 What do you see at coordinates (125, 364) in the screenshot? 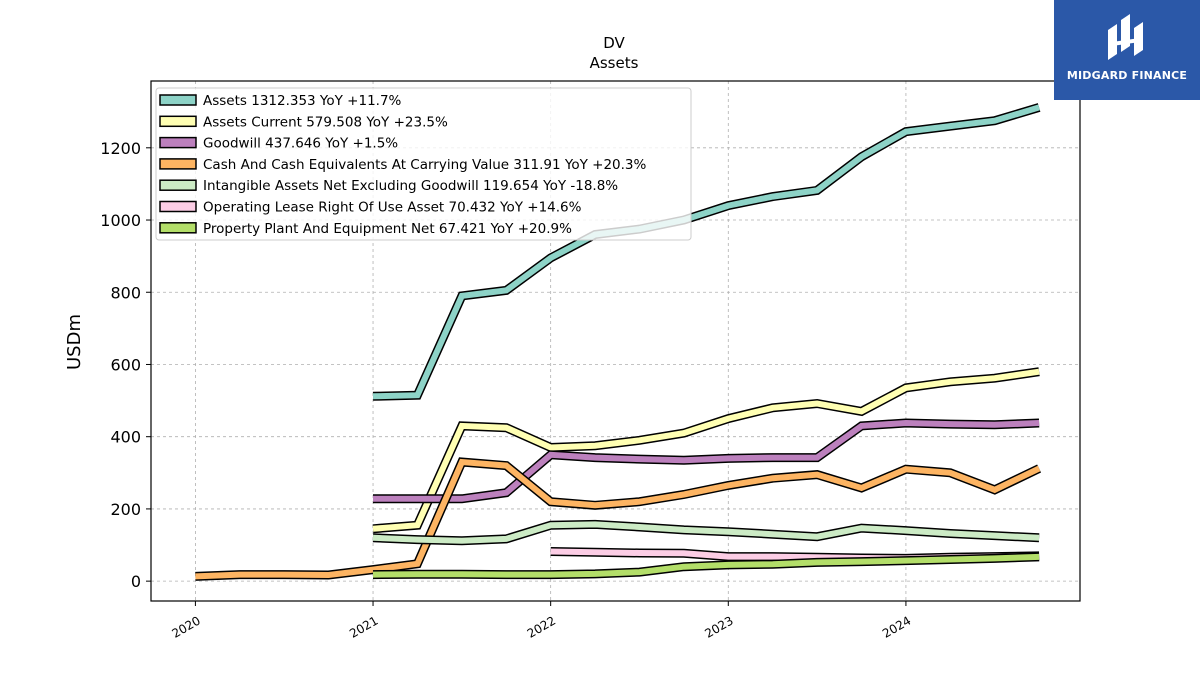
I see `y-tick-label: 600` at bounding box center [125, 364].